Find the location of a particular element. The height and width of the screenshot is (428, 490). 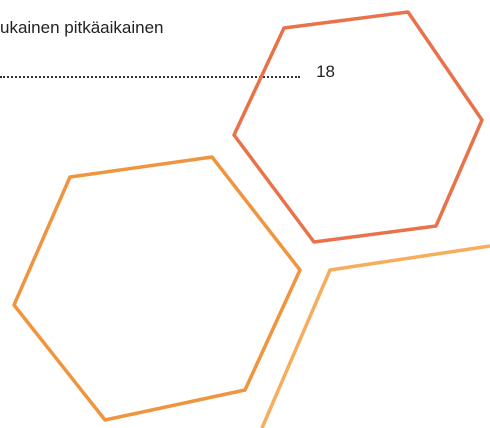

toc-entry-text: ukainen pitkäaikainen is located at coordinates (82, 27).